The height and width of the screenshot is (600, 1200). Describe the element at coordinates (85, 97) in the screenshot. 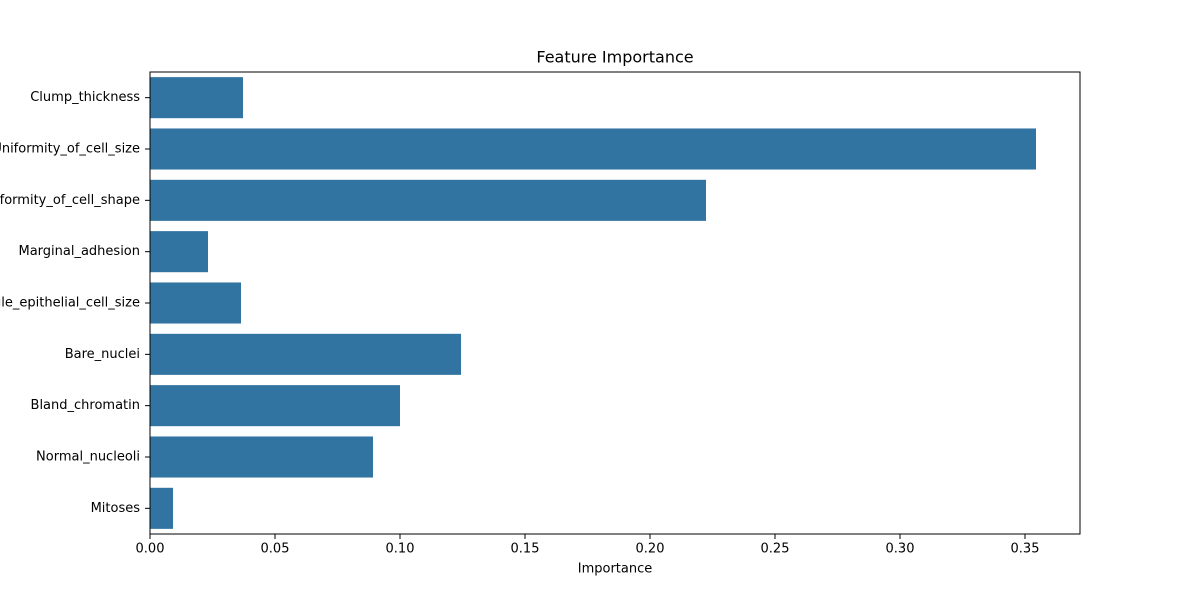

I see `y-tick-label: Clump_thickness` at that location.